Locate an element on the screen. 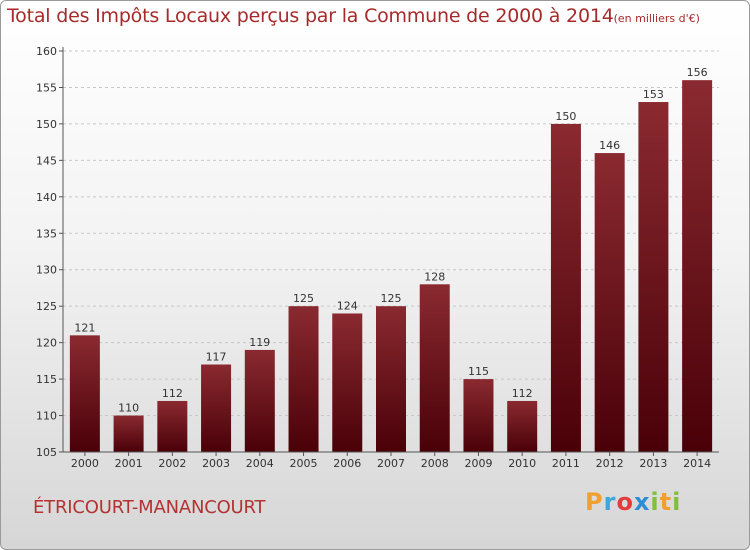 Image resolution: width=750 pixels, height=550 pixels. data-label: 115 is located at coordinates (478, 371).